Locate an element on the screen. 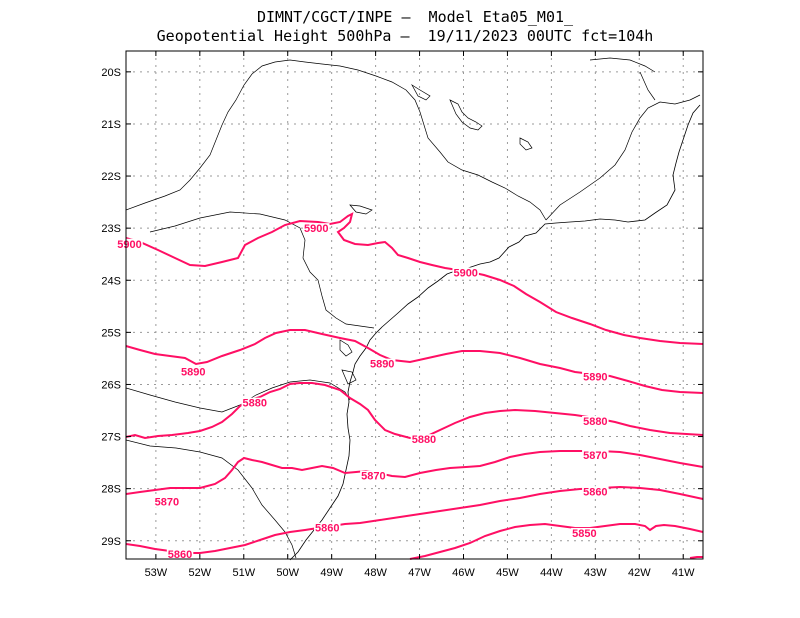 This screenshot has width=800, height=618. lon-tick-label: 44W is located at coordinates (551, 573).